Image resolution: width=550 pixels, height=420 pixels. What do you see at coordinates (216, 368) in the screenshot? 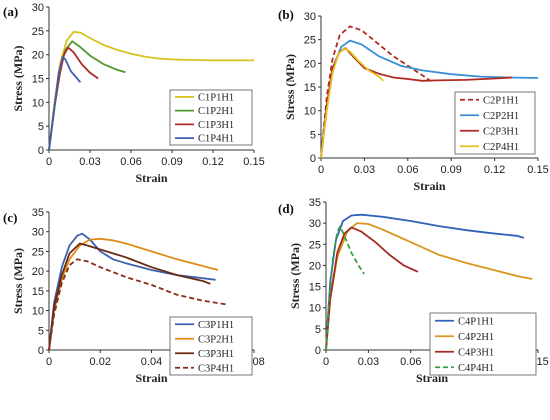
I see `legend-label: C3P4H1` at bounding box center [216, 368].